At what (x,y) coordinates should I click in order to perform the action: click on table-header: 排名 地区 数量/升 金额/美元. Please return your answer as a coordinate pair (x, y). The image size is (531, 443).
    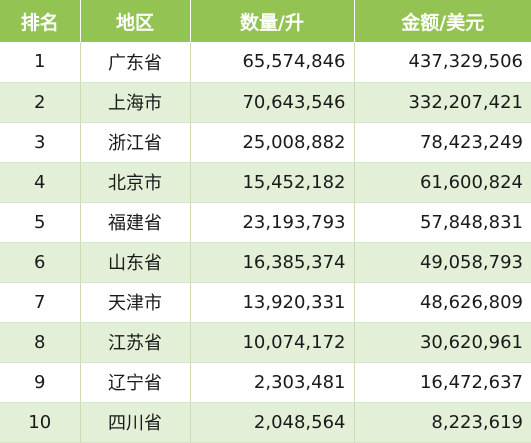
    Looking at the image, I should click on (265, 21).